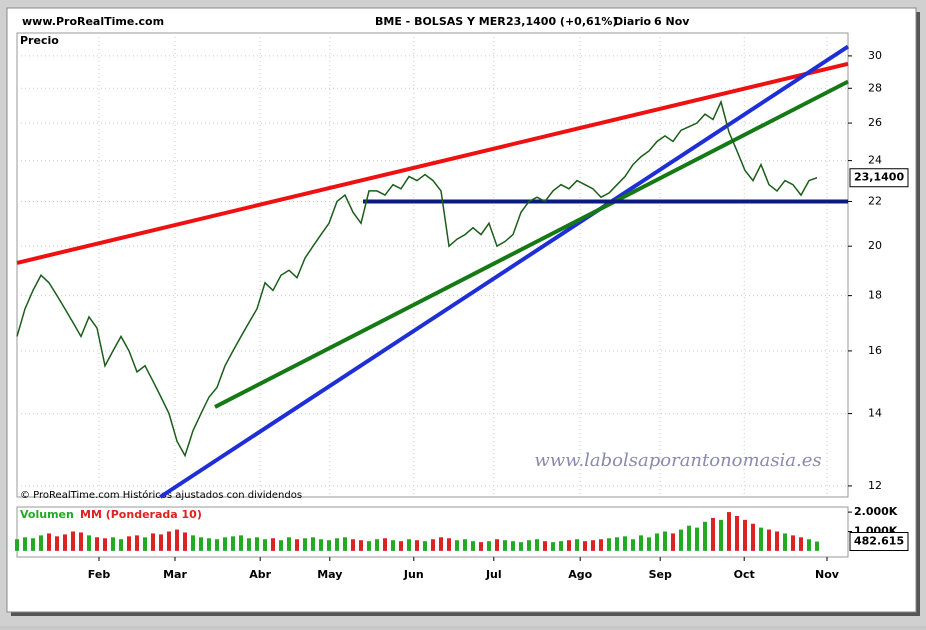  I want to click on y-tick-label: 20, so click(875, 245).